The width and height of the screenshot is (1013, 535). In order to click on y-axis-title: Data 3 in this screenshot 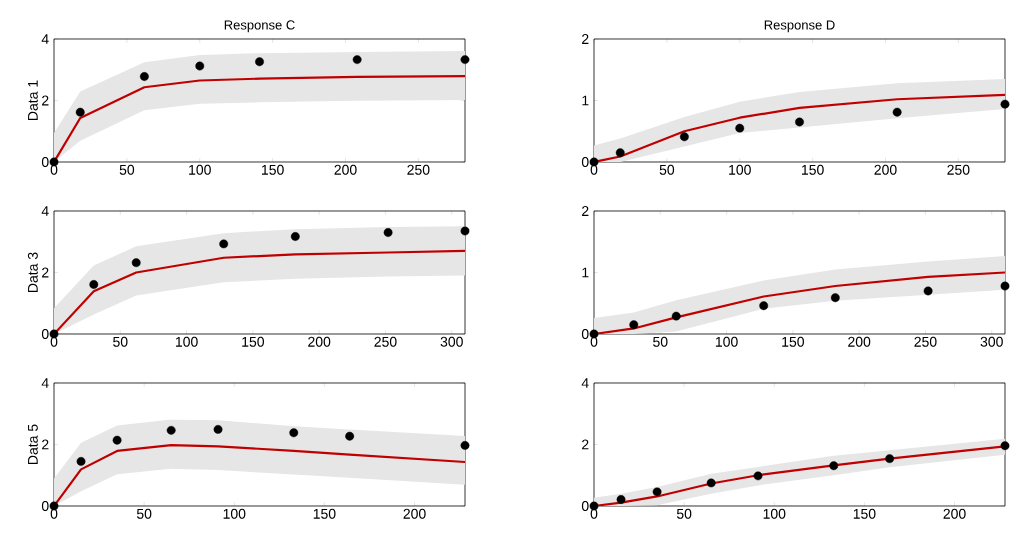, I will do `click(32, 272)`.